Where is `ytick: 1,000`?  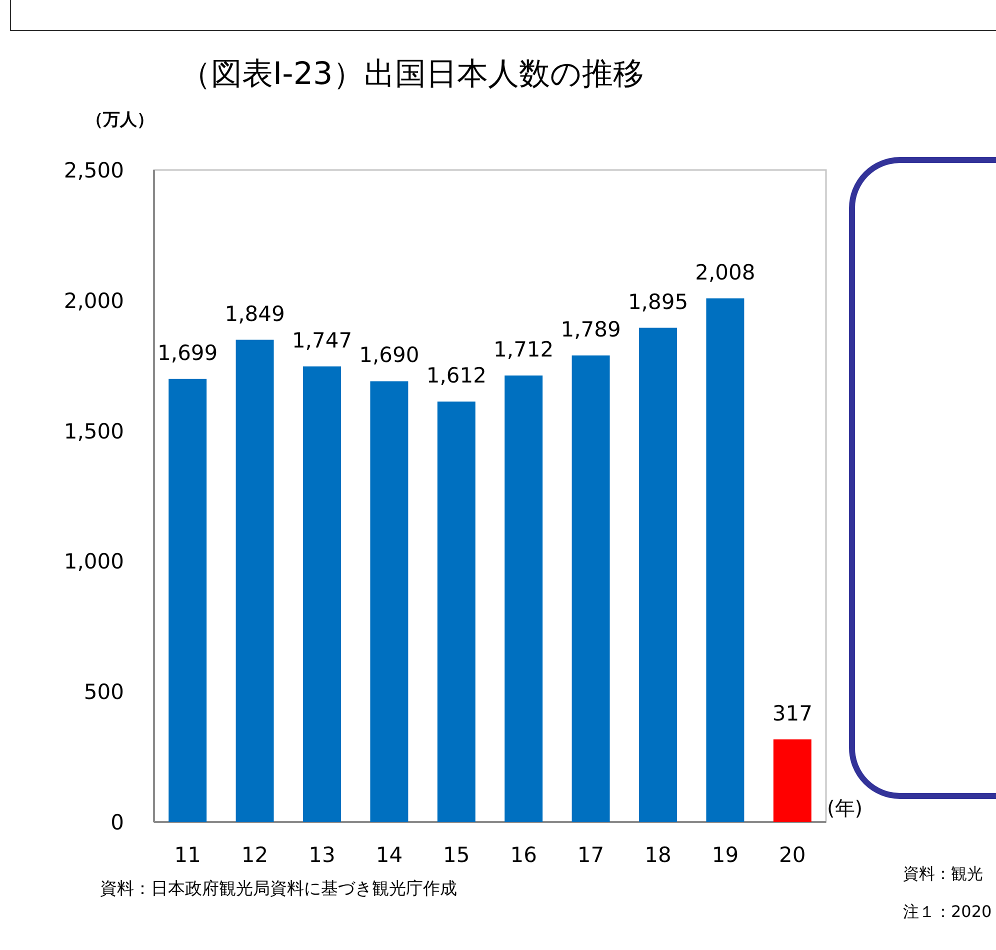
ytick: 1,000 is located at coordinates (94, 562).